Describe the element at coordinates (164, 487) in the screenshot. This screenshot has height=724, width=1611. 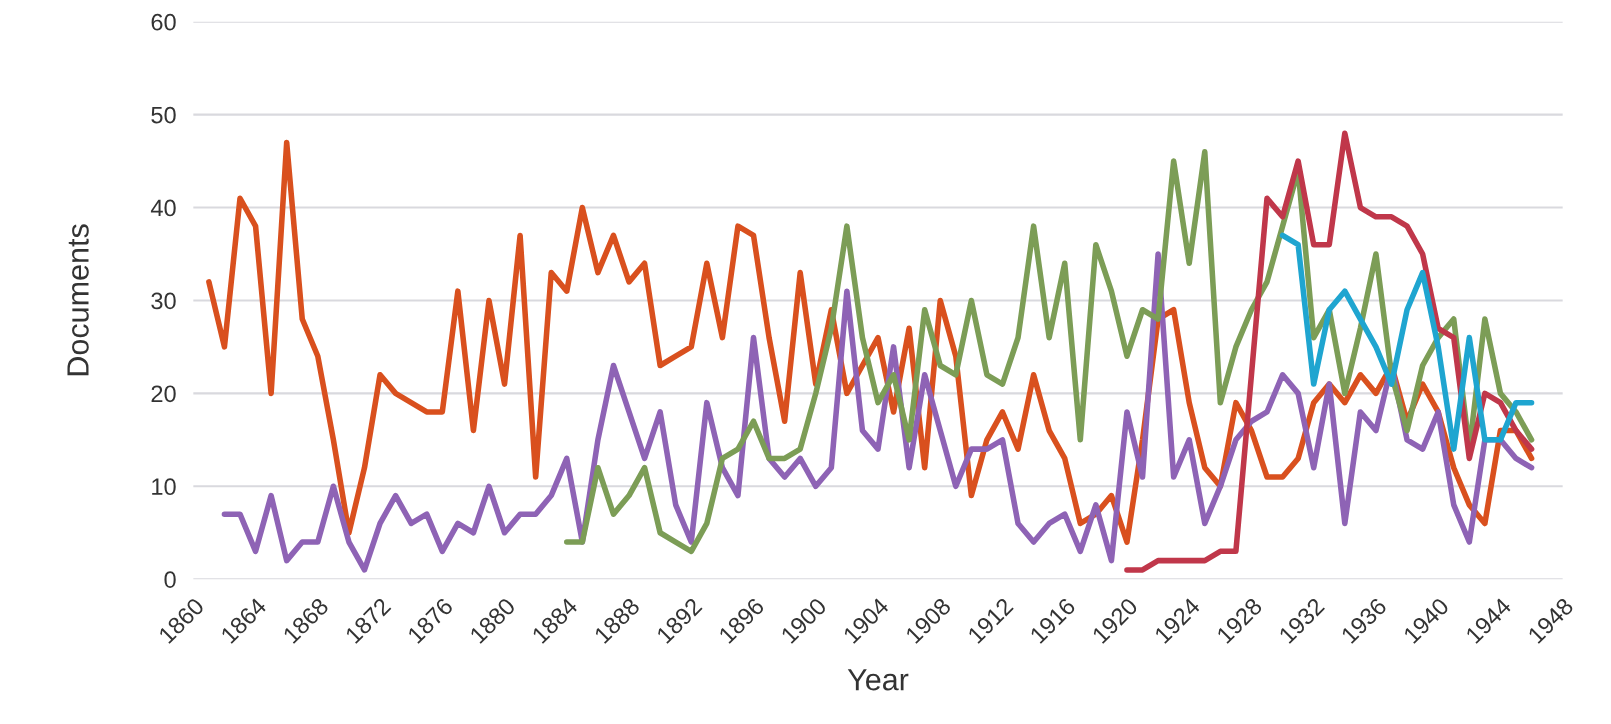
I see `y-tick-label: 10` at that location.